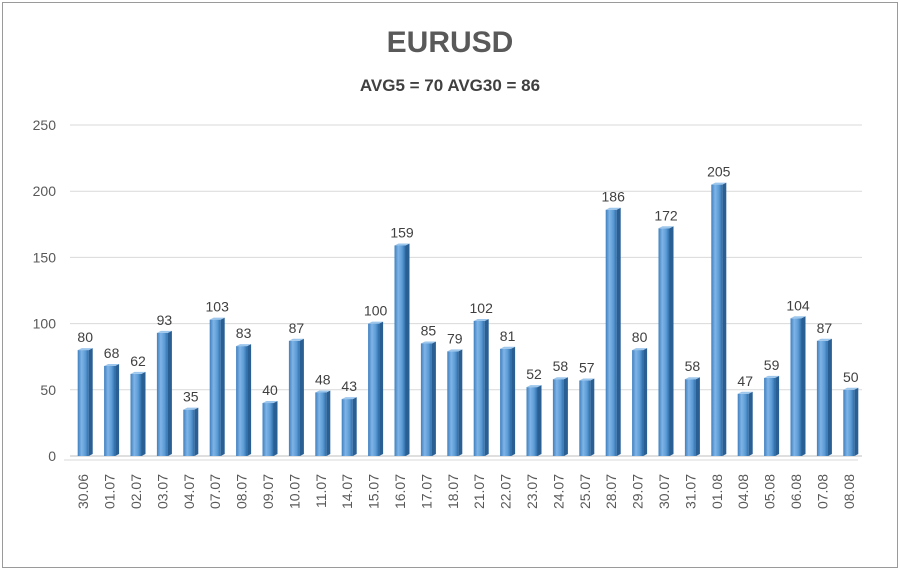 This screenshot has height=570, width=900. What do you see at coordinates (772, 365) in the screenshot?
I see `data-label: 59` at bounding box center [772, 365].